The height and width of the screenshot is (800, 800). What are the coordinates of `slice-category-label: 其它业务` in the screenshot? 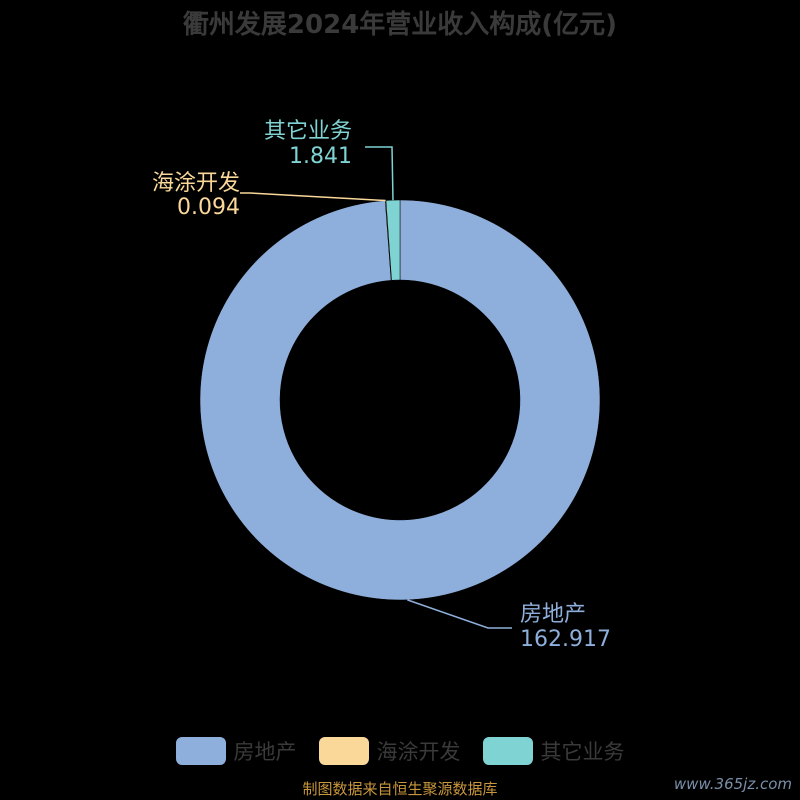 It's located at (308, 131).